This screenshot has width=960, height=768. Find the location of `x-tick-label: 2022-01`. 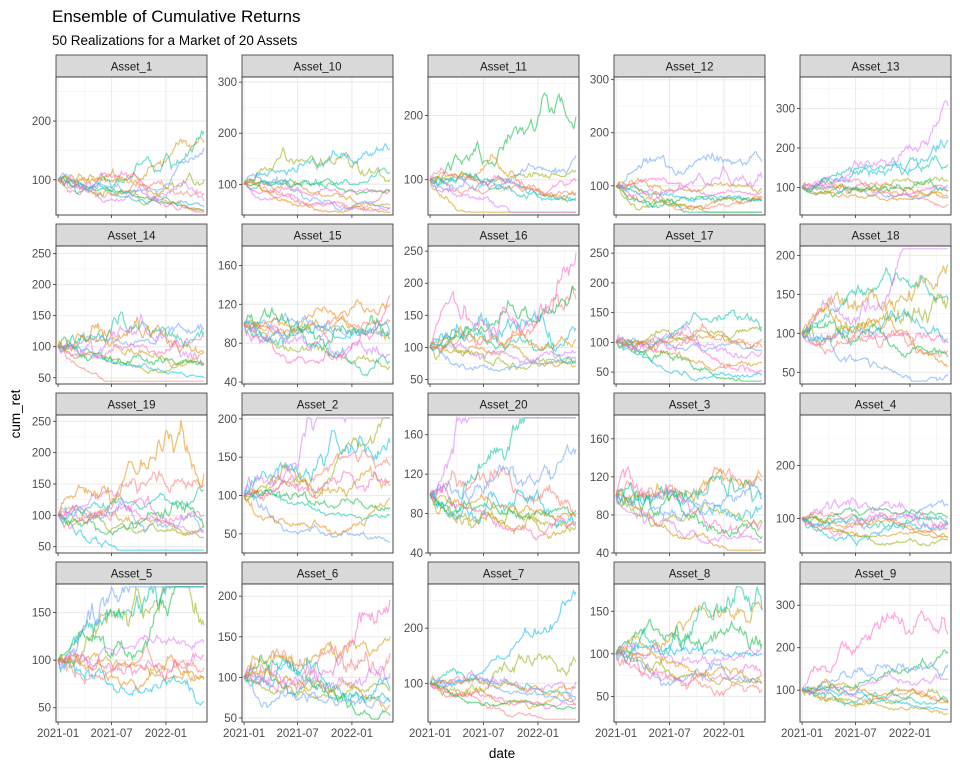

x-tick-label: 2022-01 is located at coordinates (538, 734).